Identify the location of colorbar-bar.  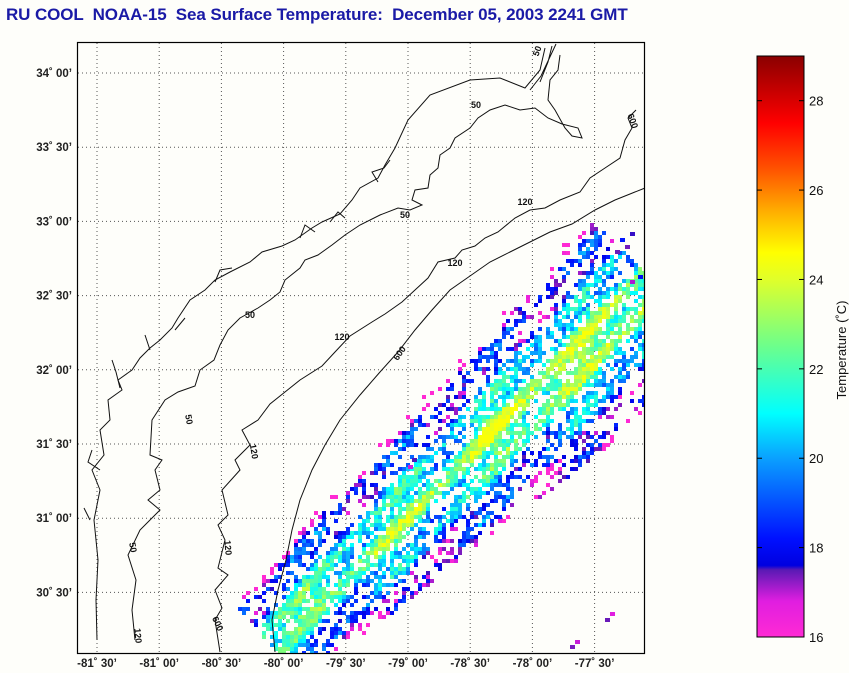
(780, 346).